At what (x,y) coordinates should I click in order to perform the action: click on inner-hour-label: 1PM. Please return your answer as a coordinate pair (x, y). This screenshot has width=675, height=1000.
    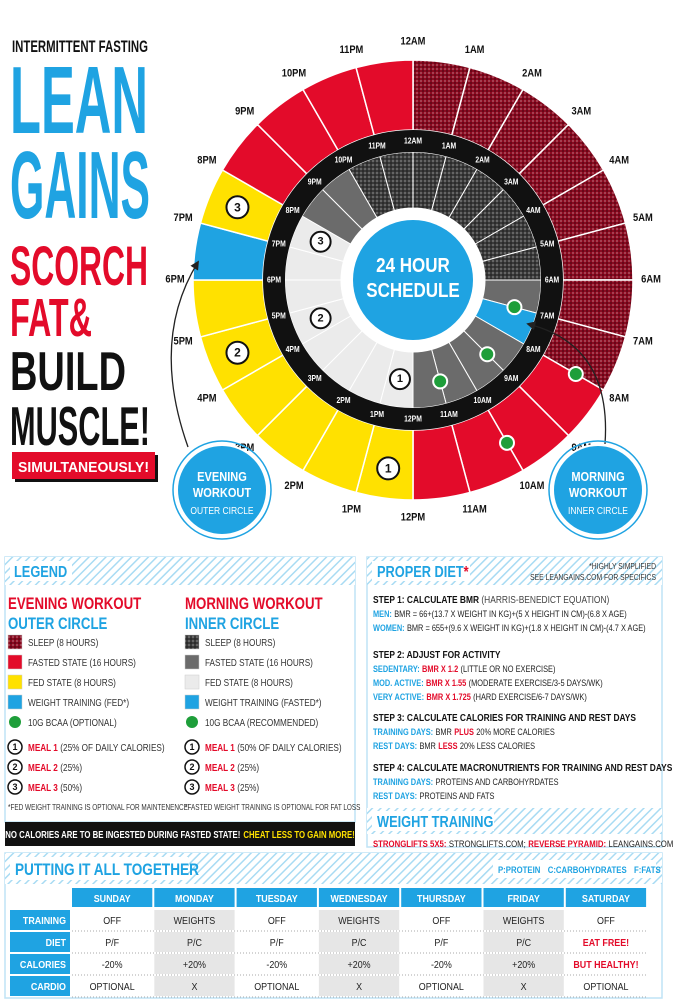
    Looking at the image, I should click on (377, 414).